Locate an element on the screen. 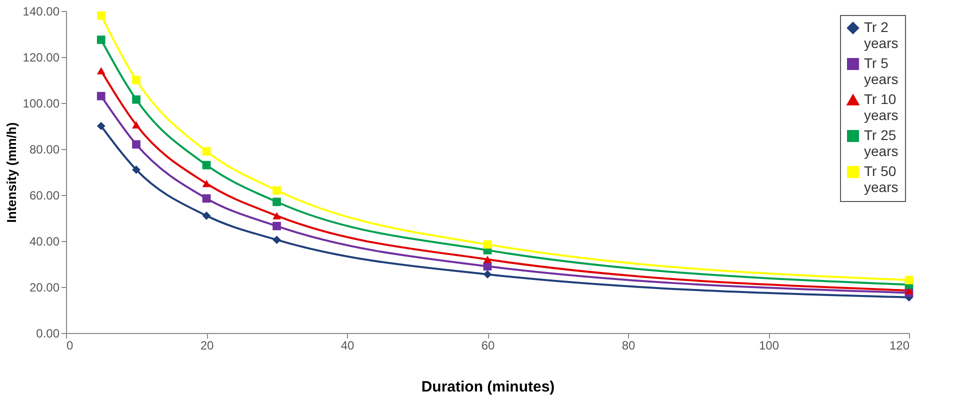  x-tick-label: 120 is located at coordinates (899, 345).